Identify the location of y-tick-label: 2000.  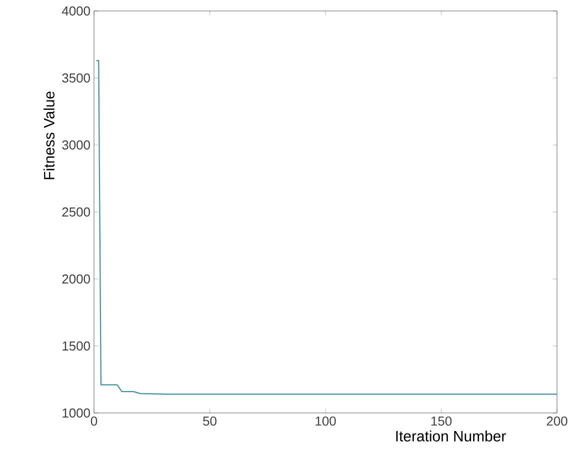
(76, 279).